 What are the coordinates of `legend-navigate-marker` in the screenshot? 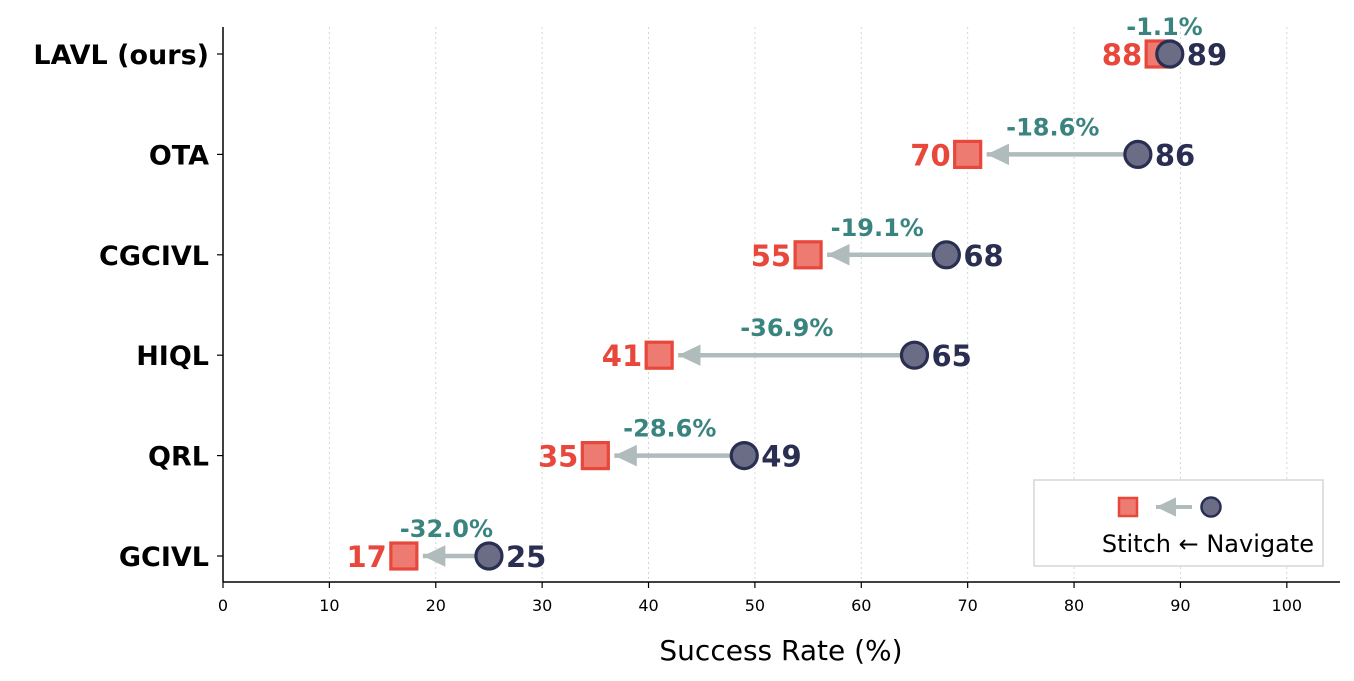 It's located at (1211, 507).